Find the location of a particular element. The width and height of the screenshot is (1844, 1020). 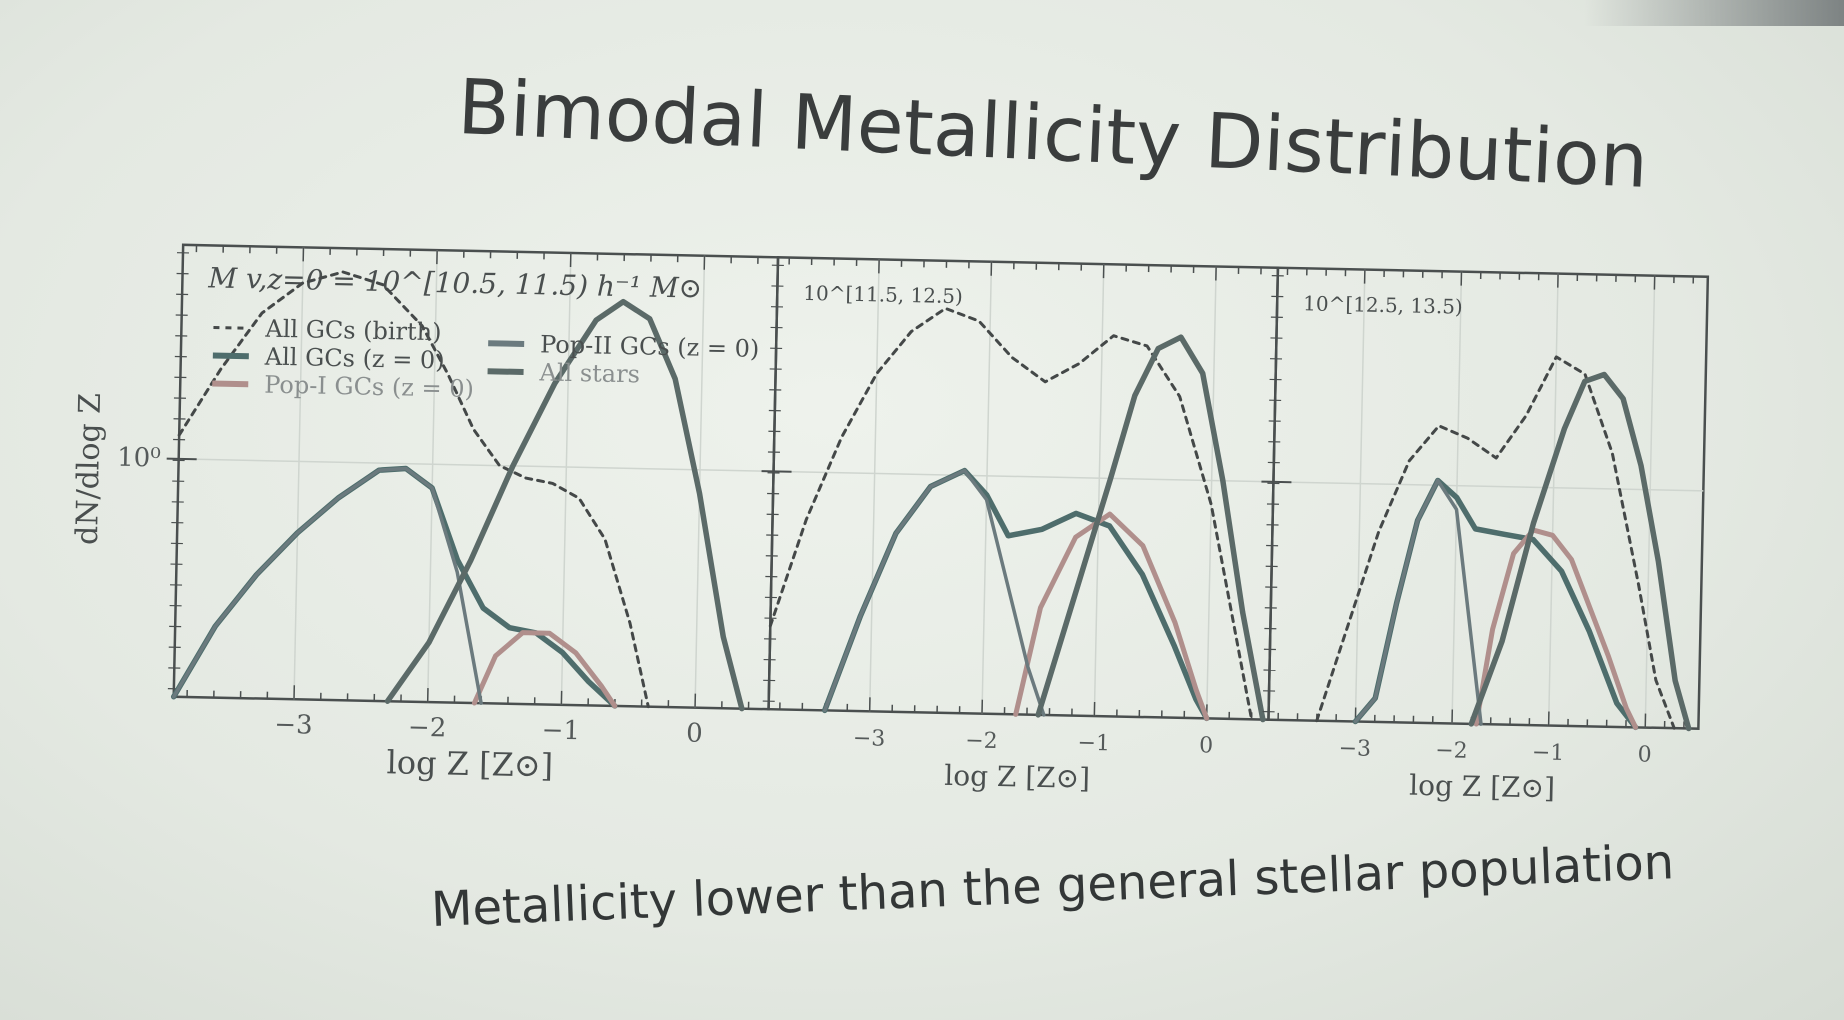

panel-annotation: 10^[12.5, 13.5) is located at coordinates (1383, 304).